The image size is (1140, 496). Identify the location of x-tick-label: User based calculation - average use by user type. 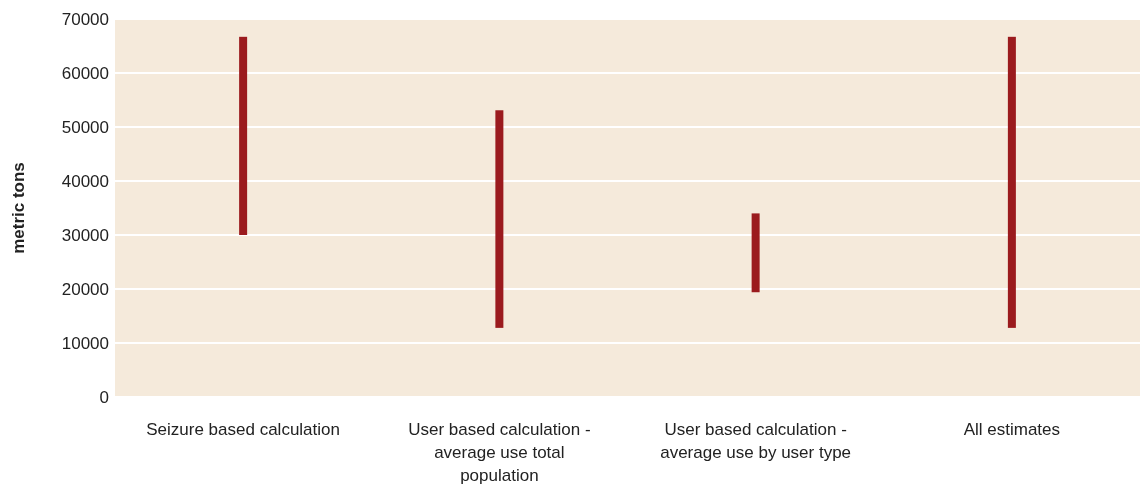
(756, 441).